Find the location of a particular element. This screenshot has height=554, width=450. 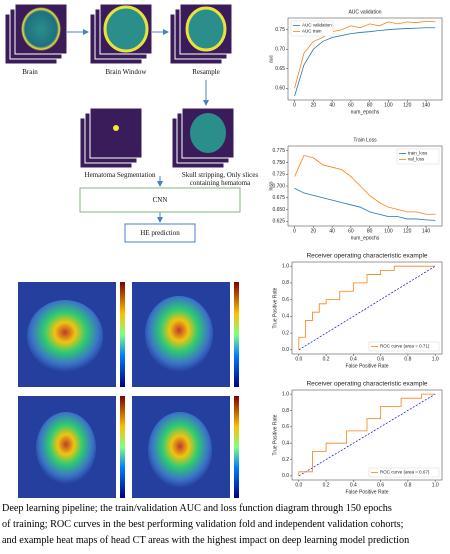

brain-stack is located at coordinates (36, 34).